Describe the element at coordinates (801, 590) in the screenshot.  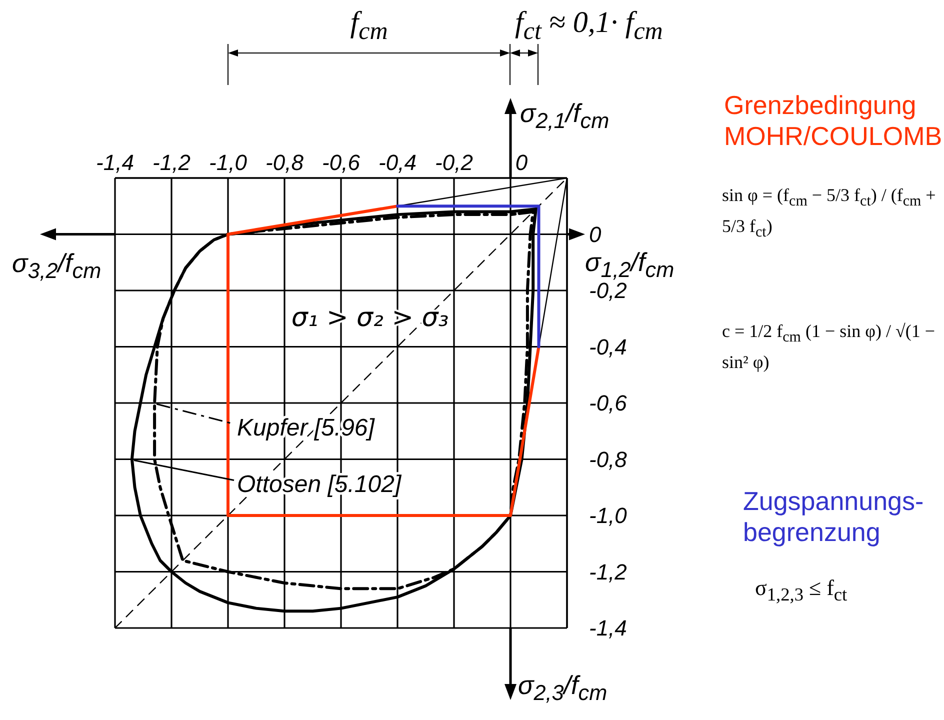
I see `text: σ$_{1,2,3}$ ≤ f$_{ct}$` at that location.